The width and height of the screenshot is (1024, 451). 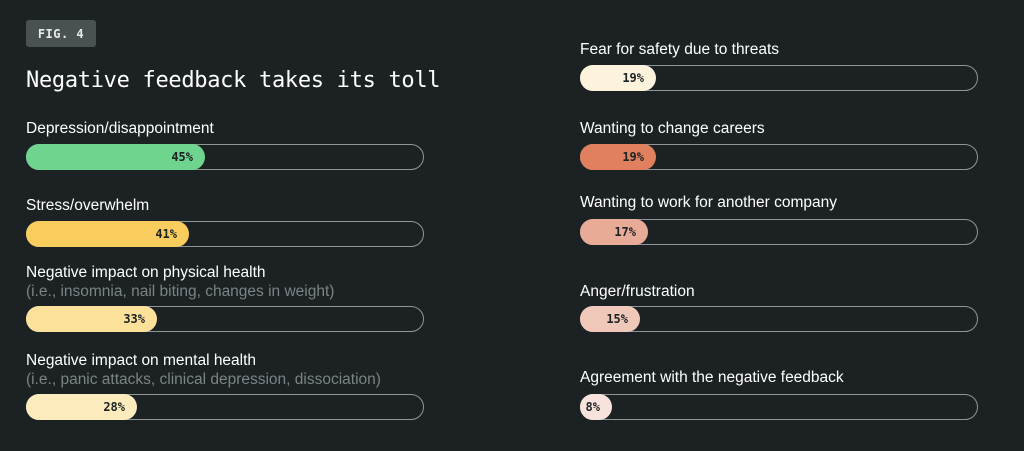 What do you see at coordinates (617, 319) in the screenshot?
I see `bar-value-label: 15%` at bounding box center [617, 319].